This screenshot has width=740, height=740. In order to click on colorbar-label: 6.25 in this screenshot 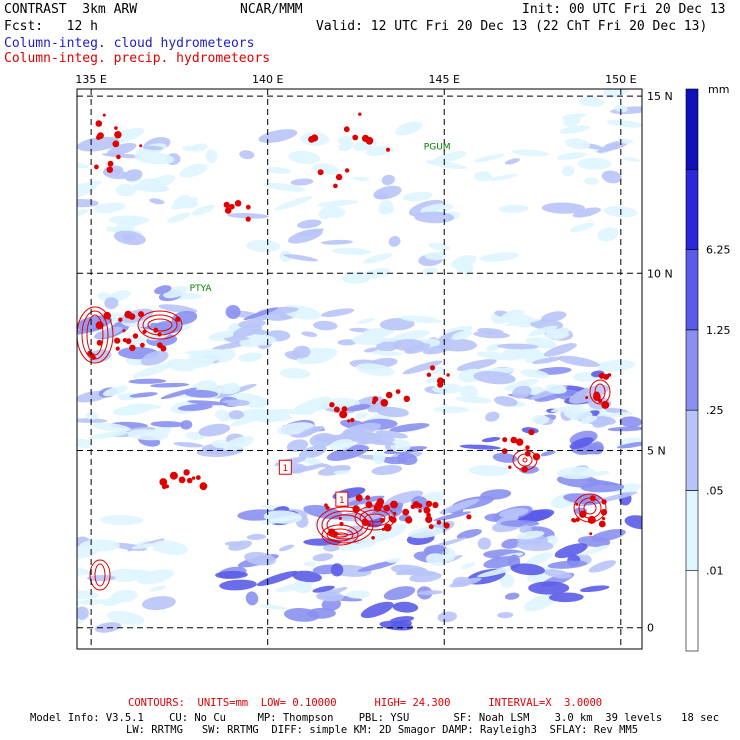, I will do `click(718, 250)`.